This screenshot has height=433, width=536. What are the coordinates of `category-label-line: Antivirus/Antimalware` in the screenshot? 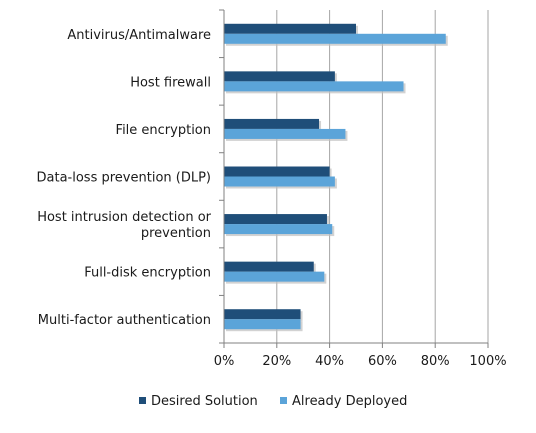 It's located at (139, 35).